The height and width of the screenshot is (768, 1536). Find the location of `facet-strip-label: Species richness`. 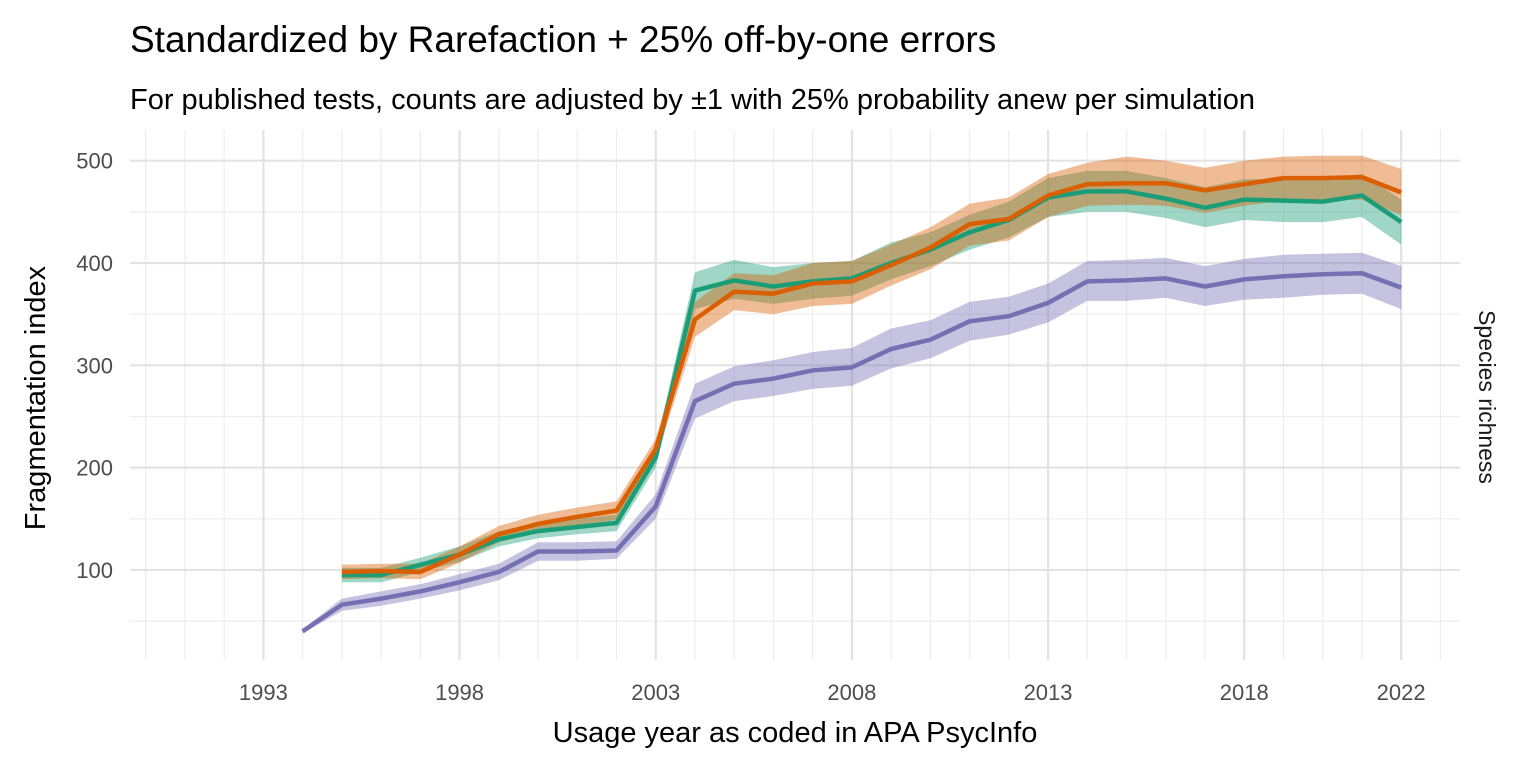

facet-strip-label: Species richness is located at coordinates (1487, 397).